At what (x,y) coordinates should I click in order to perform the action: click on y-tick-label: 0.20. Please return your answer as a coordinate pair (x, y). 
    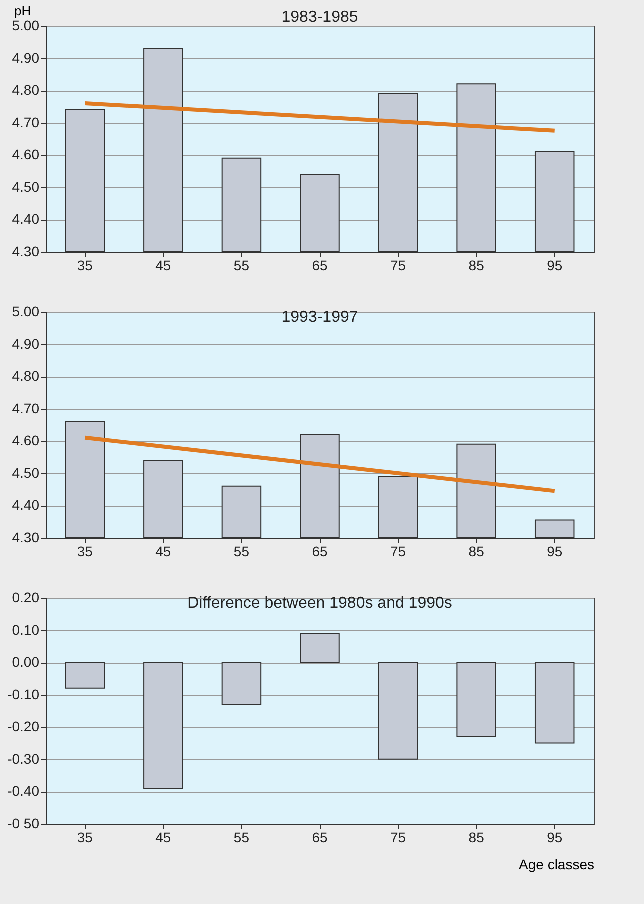
    Looking at the image, I should click on (26, 598).